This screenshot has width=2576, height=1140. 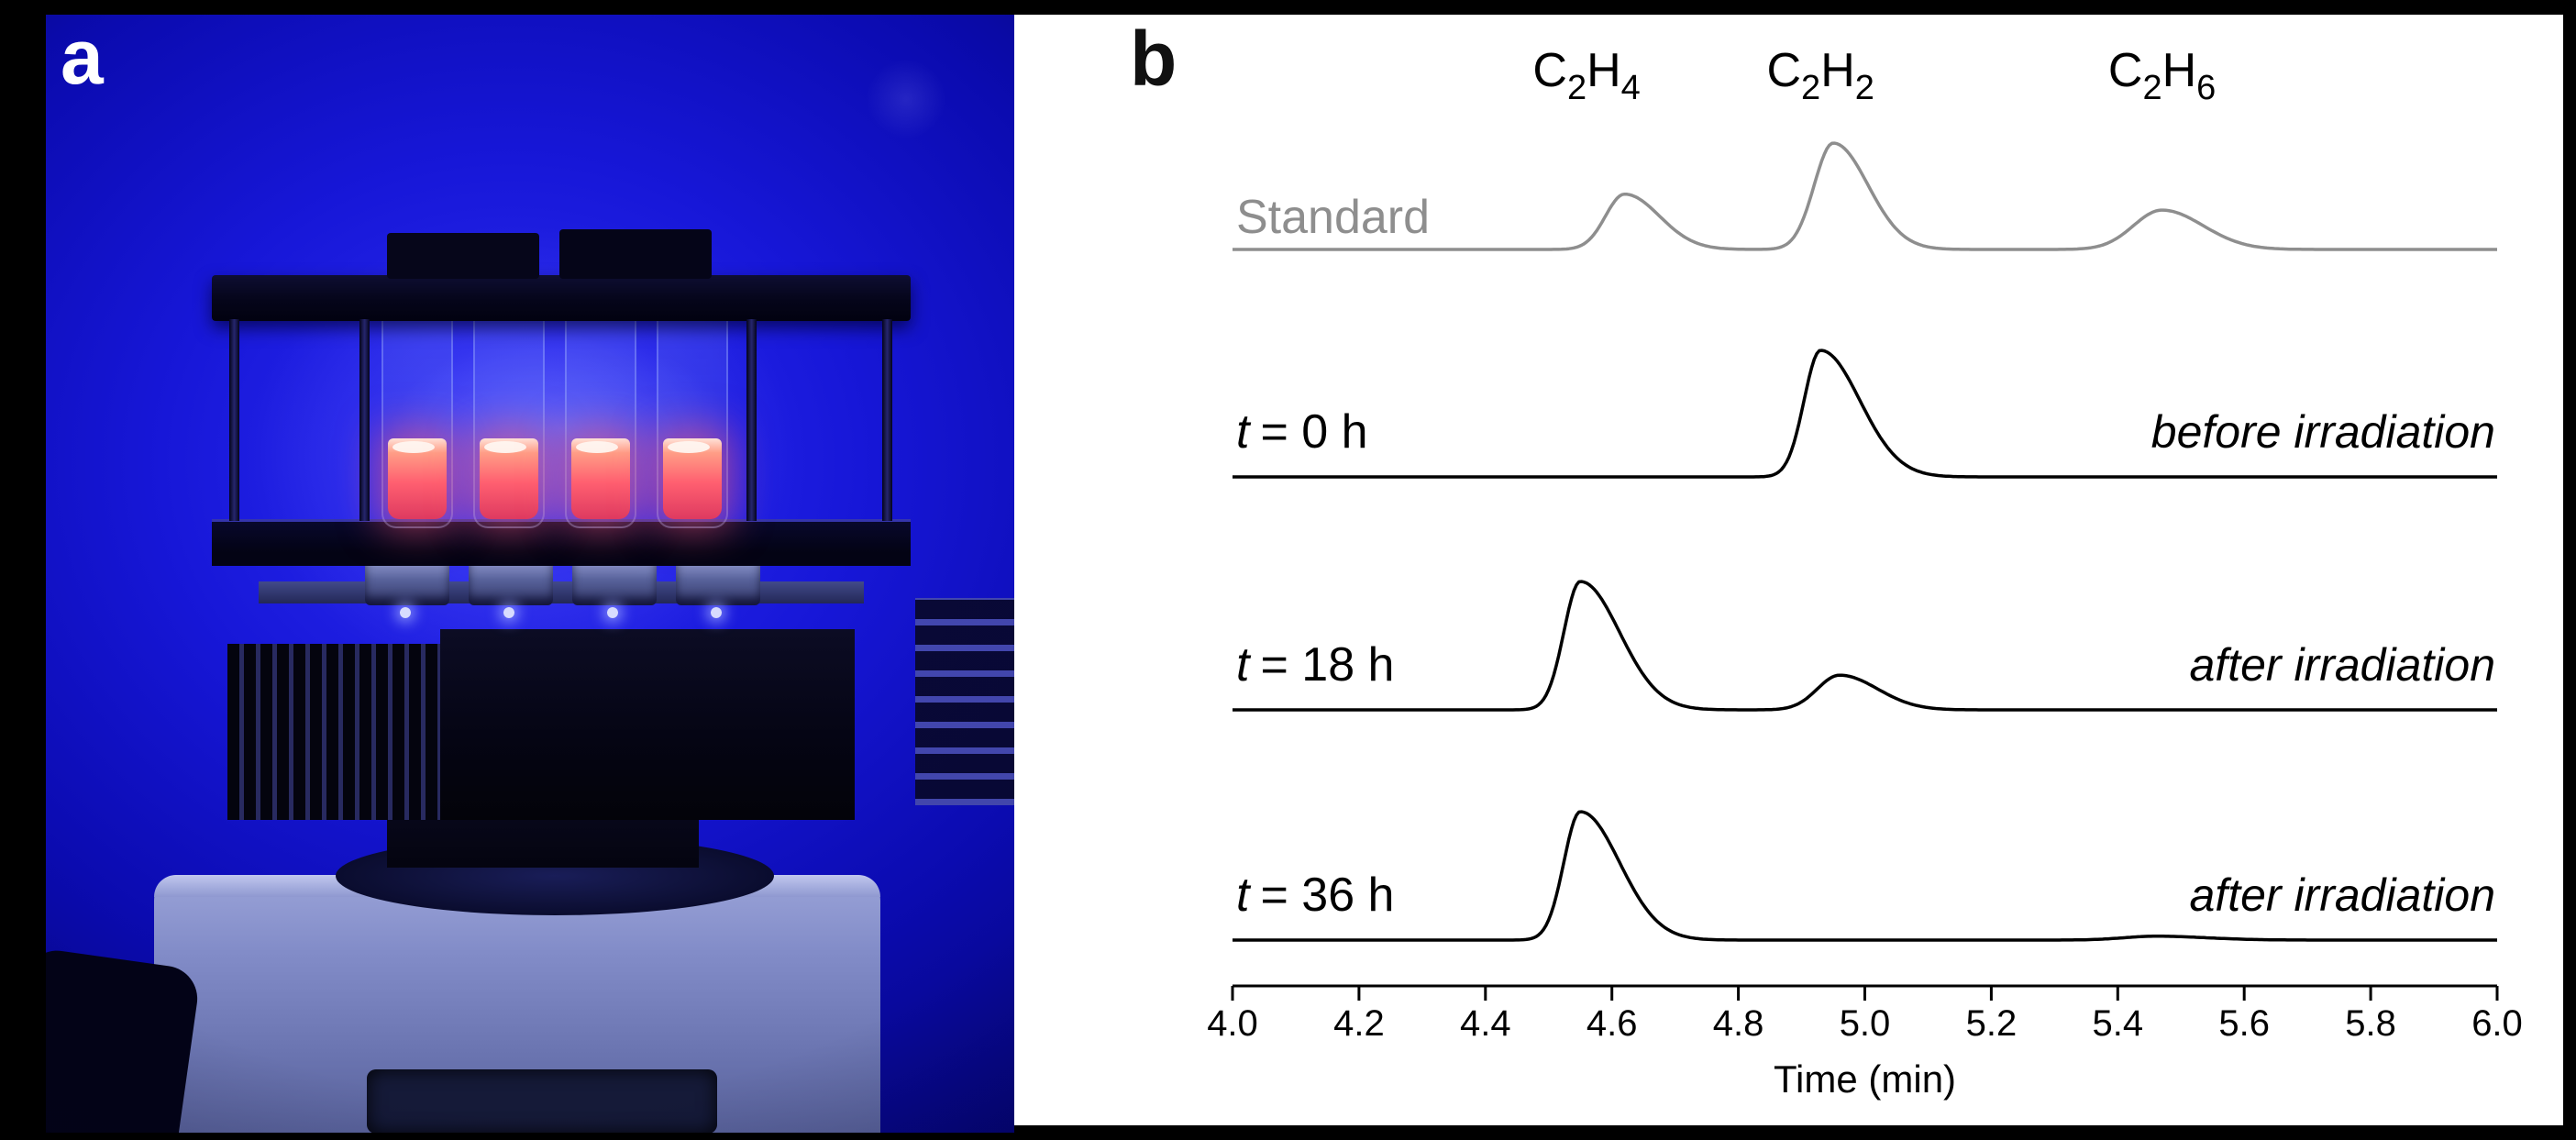 What do you see at coordinates (2244, 1023) in the screenshot?
I see `x-tick-label: 5.6` at bounding box center [2244, 1023].